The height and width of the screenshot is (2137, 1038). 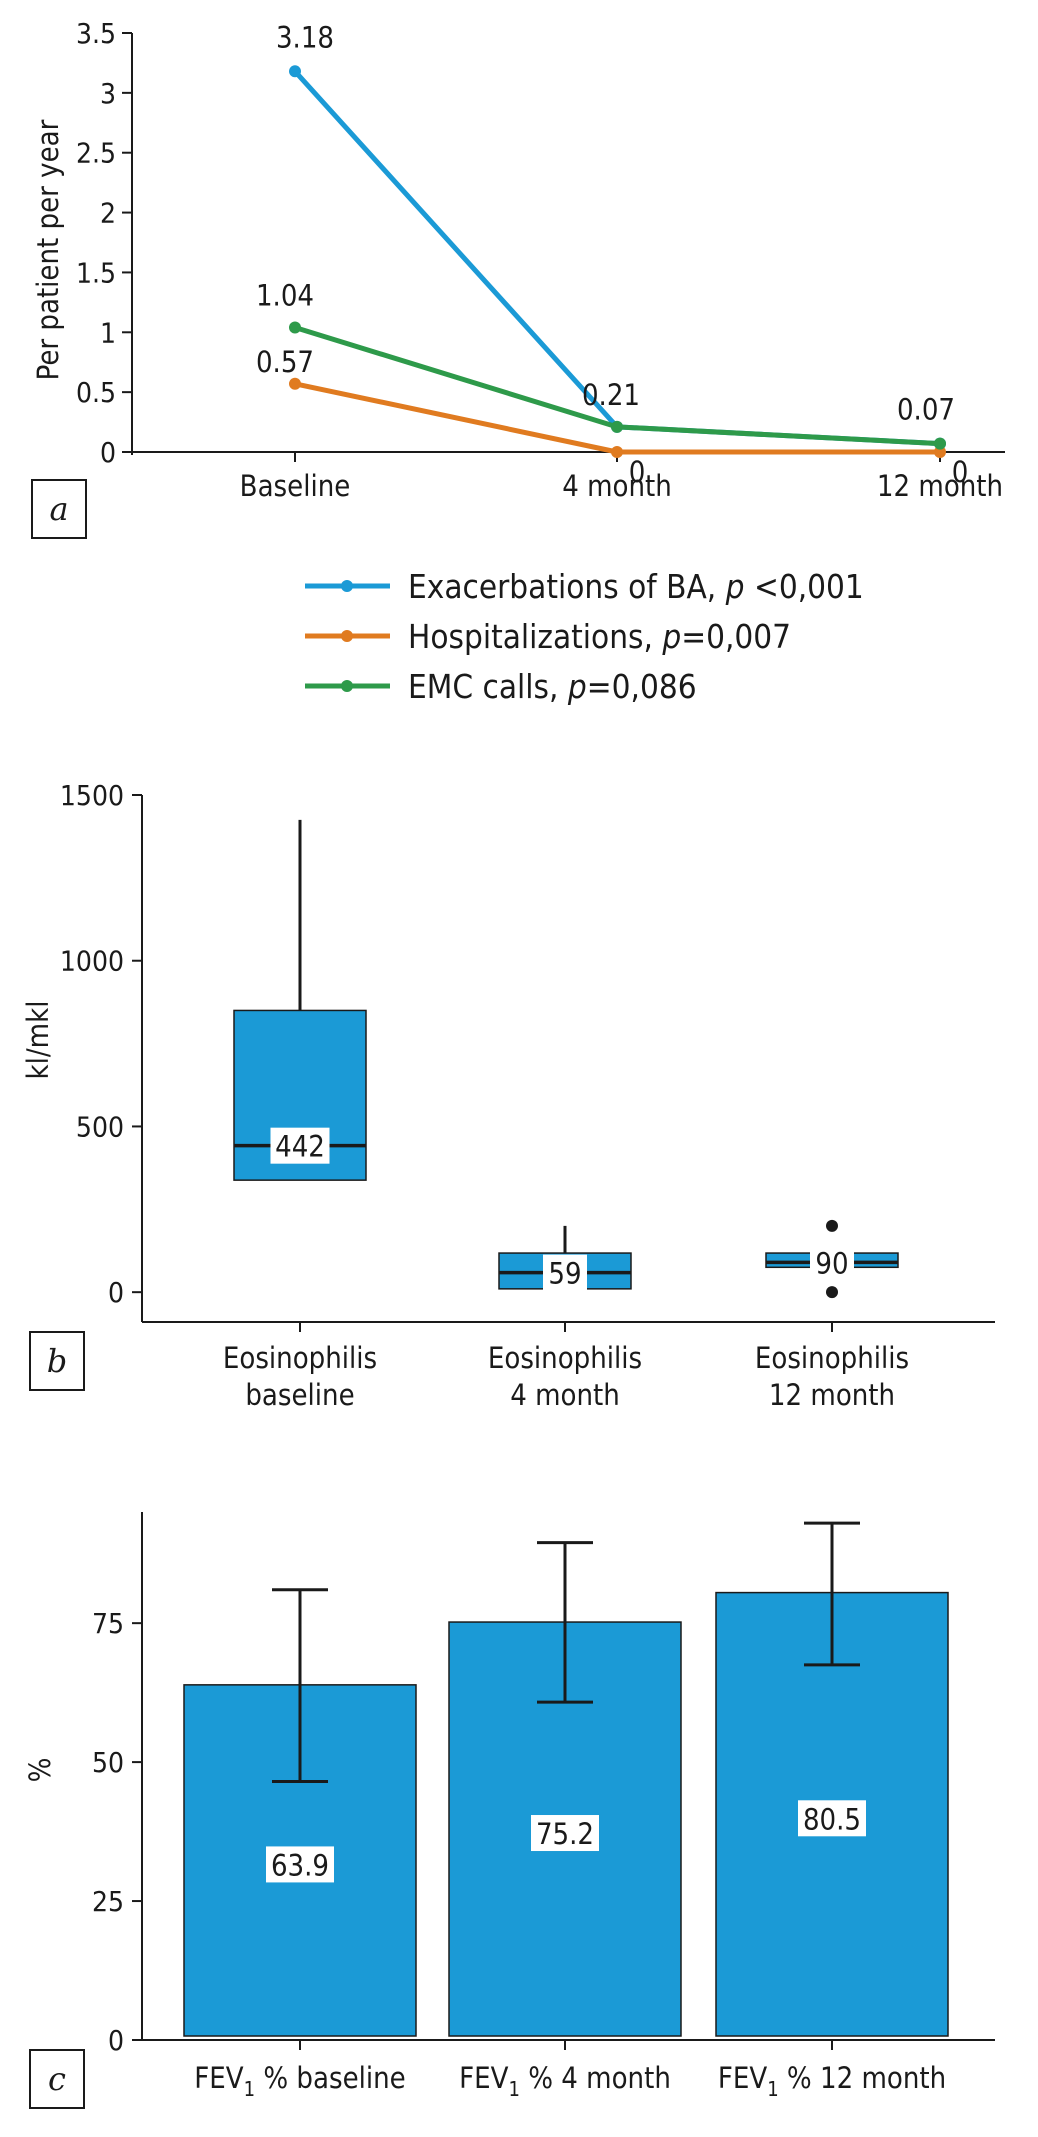 What do you see at coordinates (926, 410) in the screenshot?
I see `a-data-label: 0.07` at bounding box center [926, 410].